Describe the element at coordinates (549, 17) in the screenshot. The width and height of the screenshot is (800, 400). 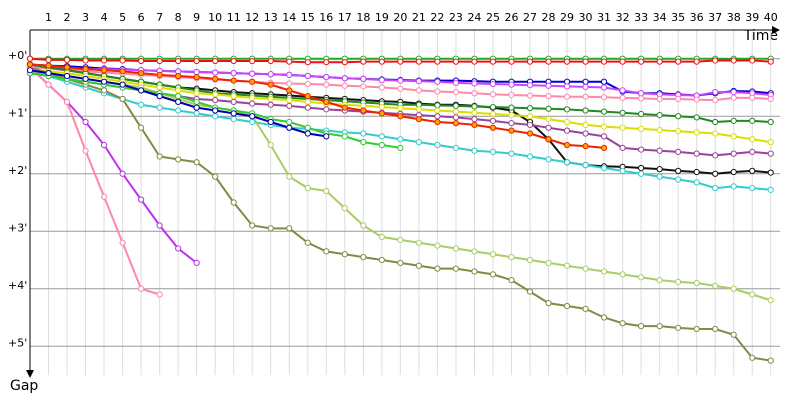
I see `x-tick-label: 28` at that location.